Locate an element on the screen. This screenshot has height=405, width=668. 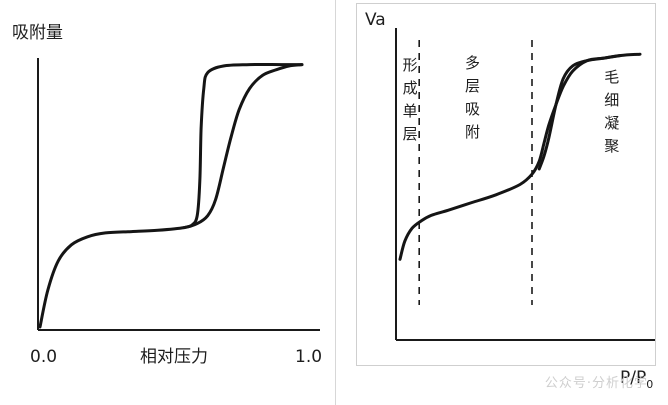
right-y-label: Va is located at coordinates (375, 20).